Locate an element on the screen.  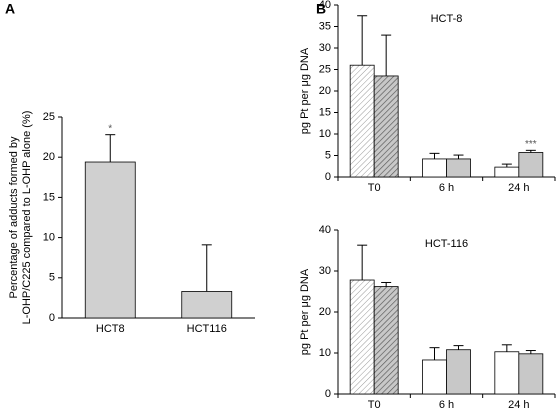
x-tick-label: HCT116 is located at coordinates (207, 329).